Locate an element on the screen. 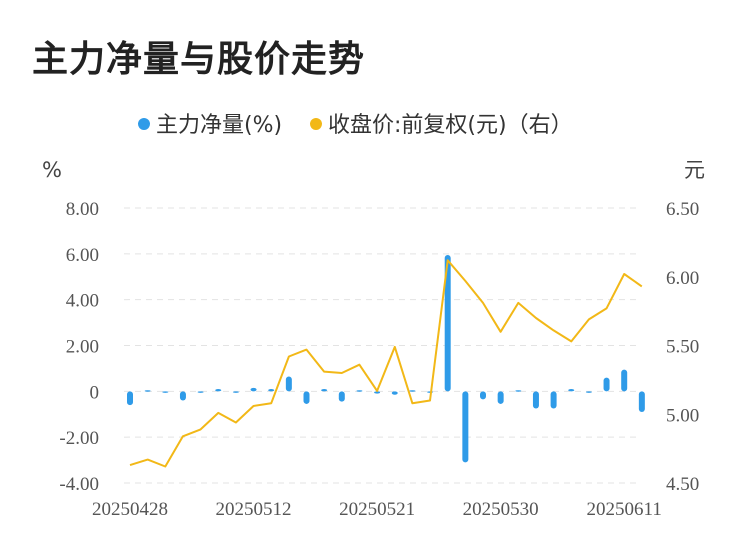 This screenshot has height=558, width=750. x-axis-ticks: 20250428 20250512 20250521 20250530 20250611 is located at coordinates (377, 509).